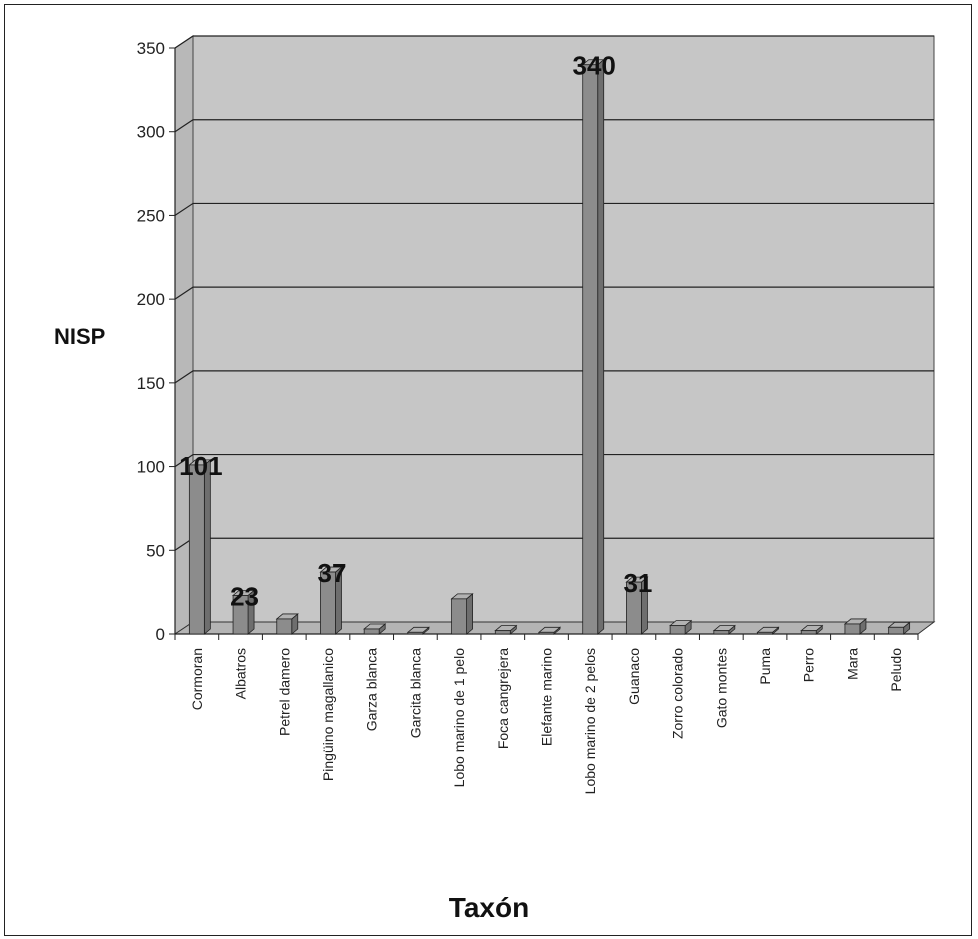  I want to click on y-tick-label: 350, so click(151, 48).